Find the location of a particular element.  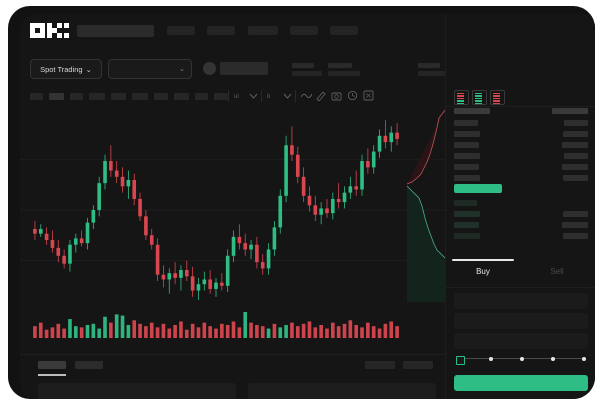

orderbook-mode-both is located at coordinates (461, 97).